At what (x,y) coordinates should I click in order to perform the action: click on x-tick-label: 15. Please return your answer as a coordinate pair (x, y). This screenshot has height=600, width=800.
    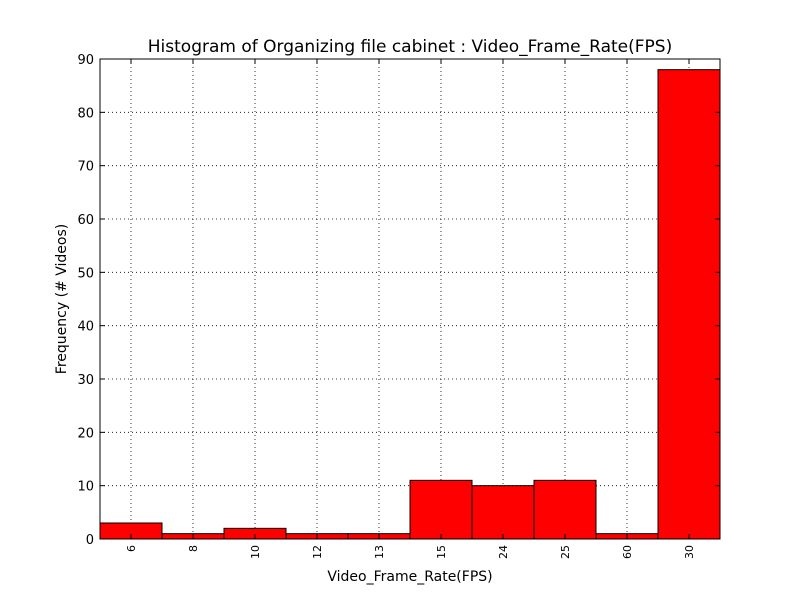
    Looking at the image, I should click on (441, 552).